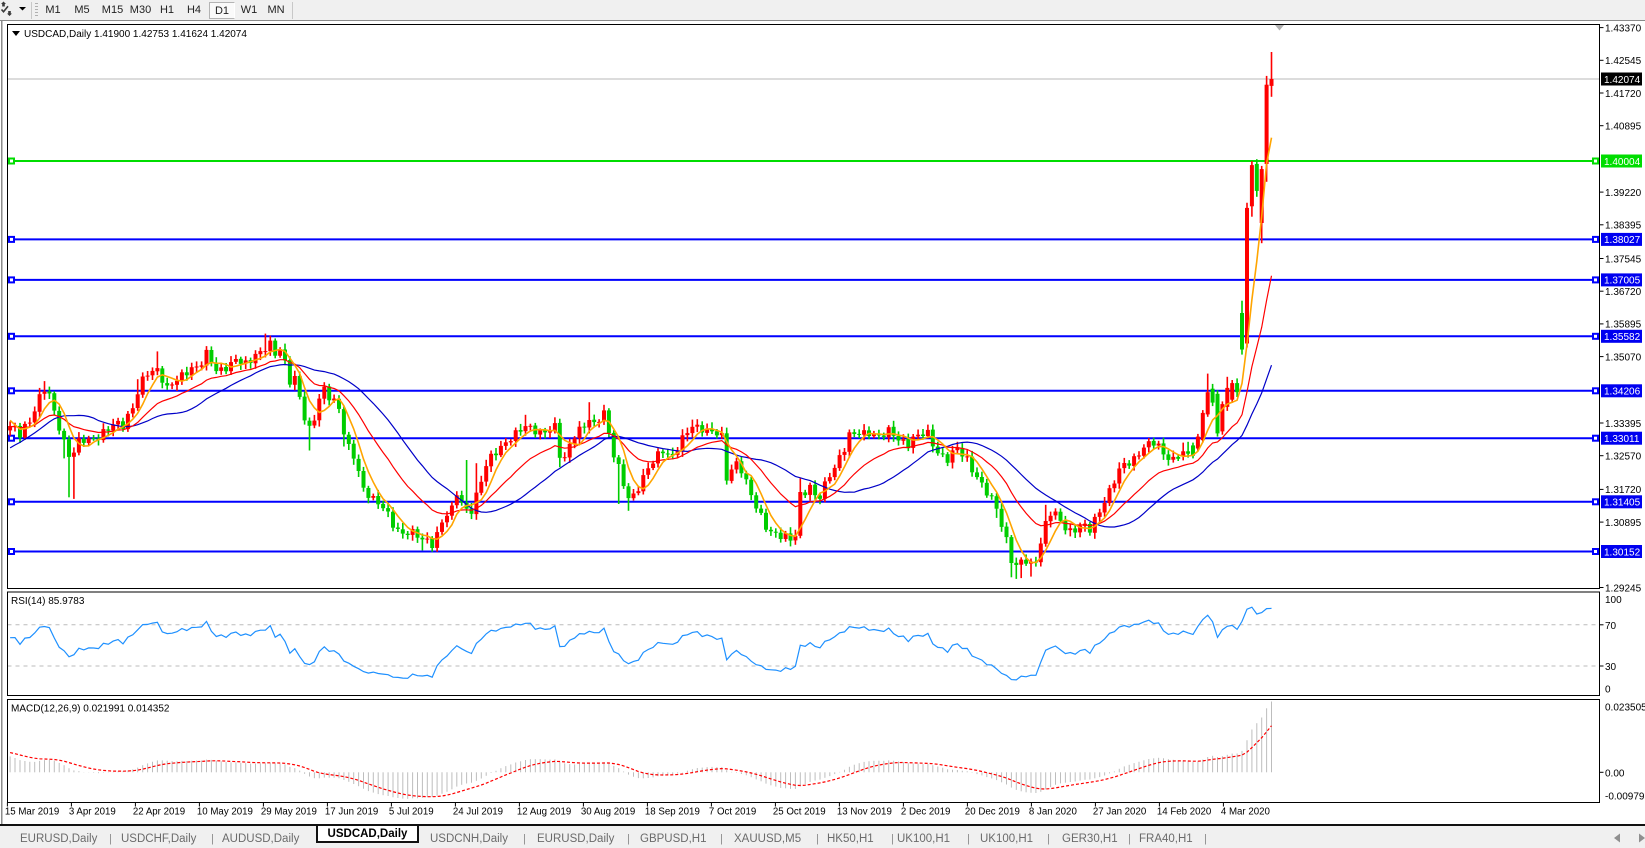 The height and width of the screenshot is (848, 1645). What do you see at coordinates (1615, 773) in the screenshot?
I see `svg-text: 0.00` at bounding box center [1615, 773].